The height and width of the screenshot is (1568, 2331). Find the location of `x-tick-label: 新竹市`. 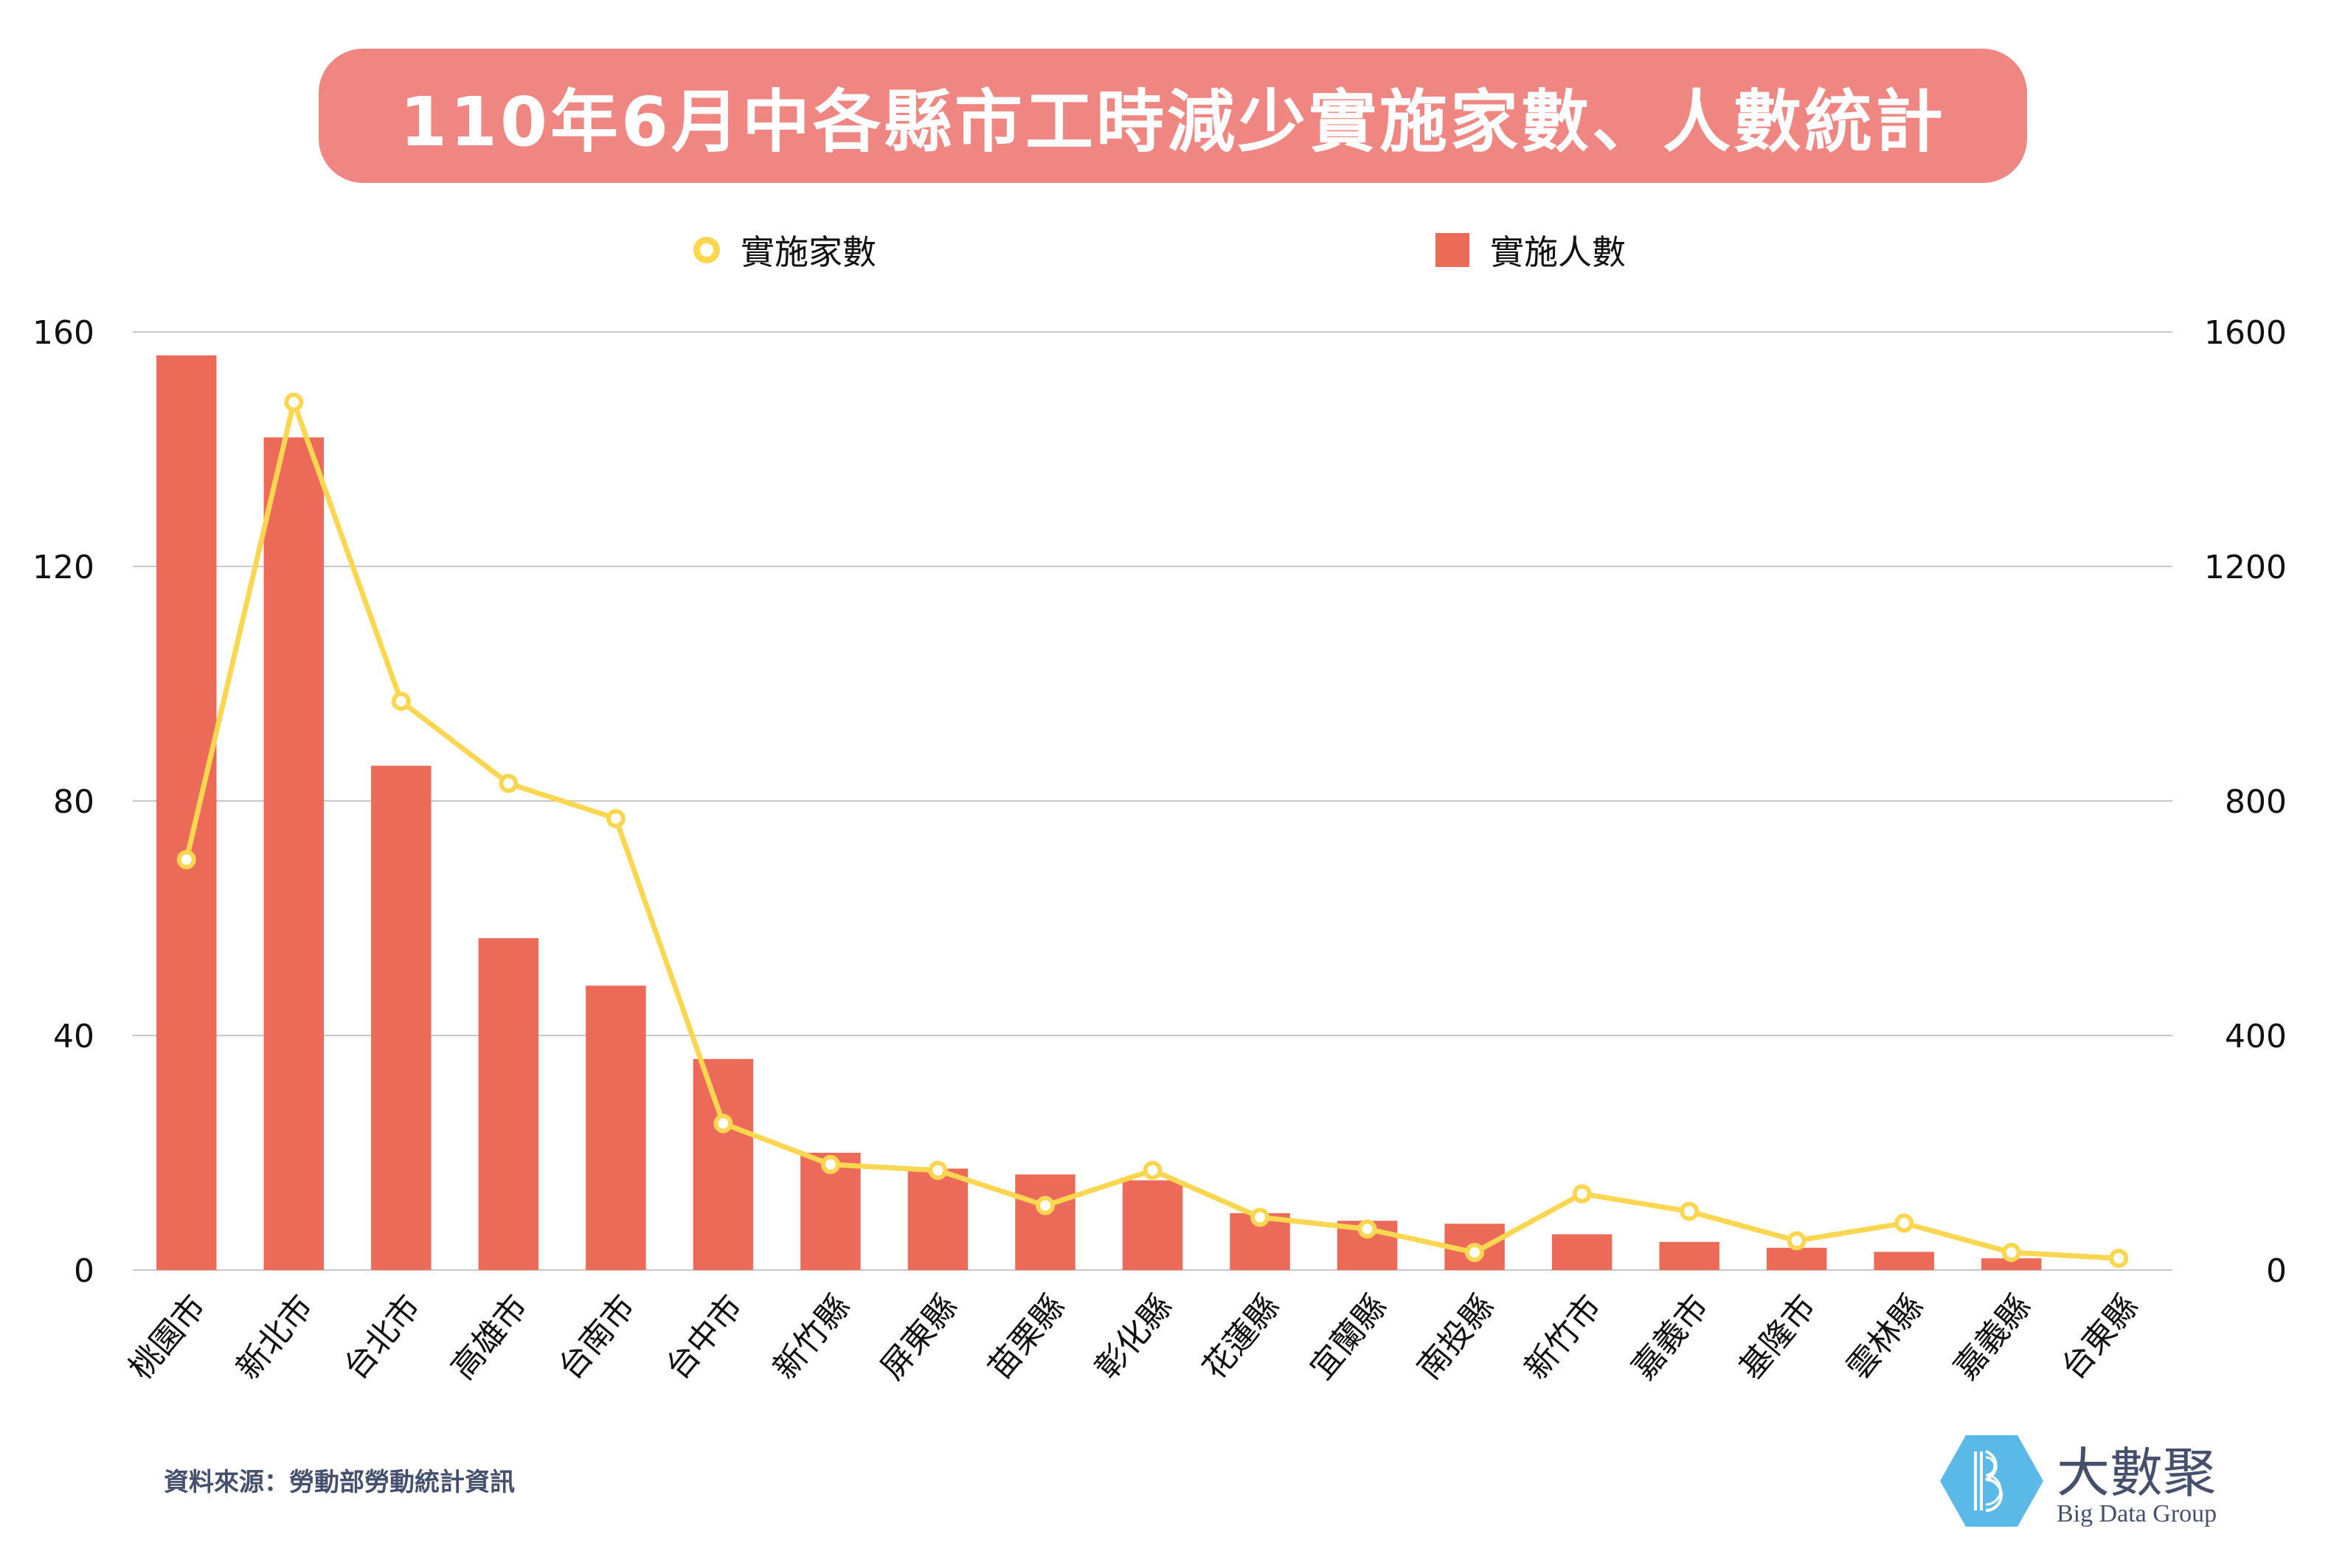

x-tick-label: 新竹市 is located at coordinates (1563, 1337).